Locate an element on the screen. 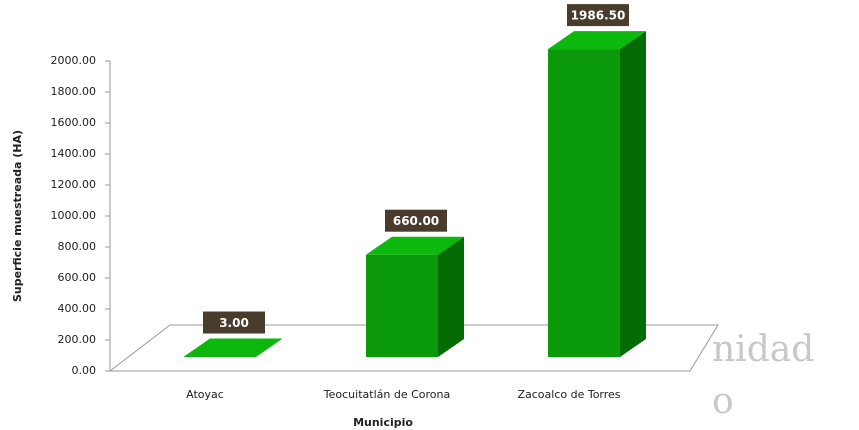  y-tick-label: 0.00 is located at coordinates (84, 370).